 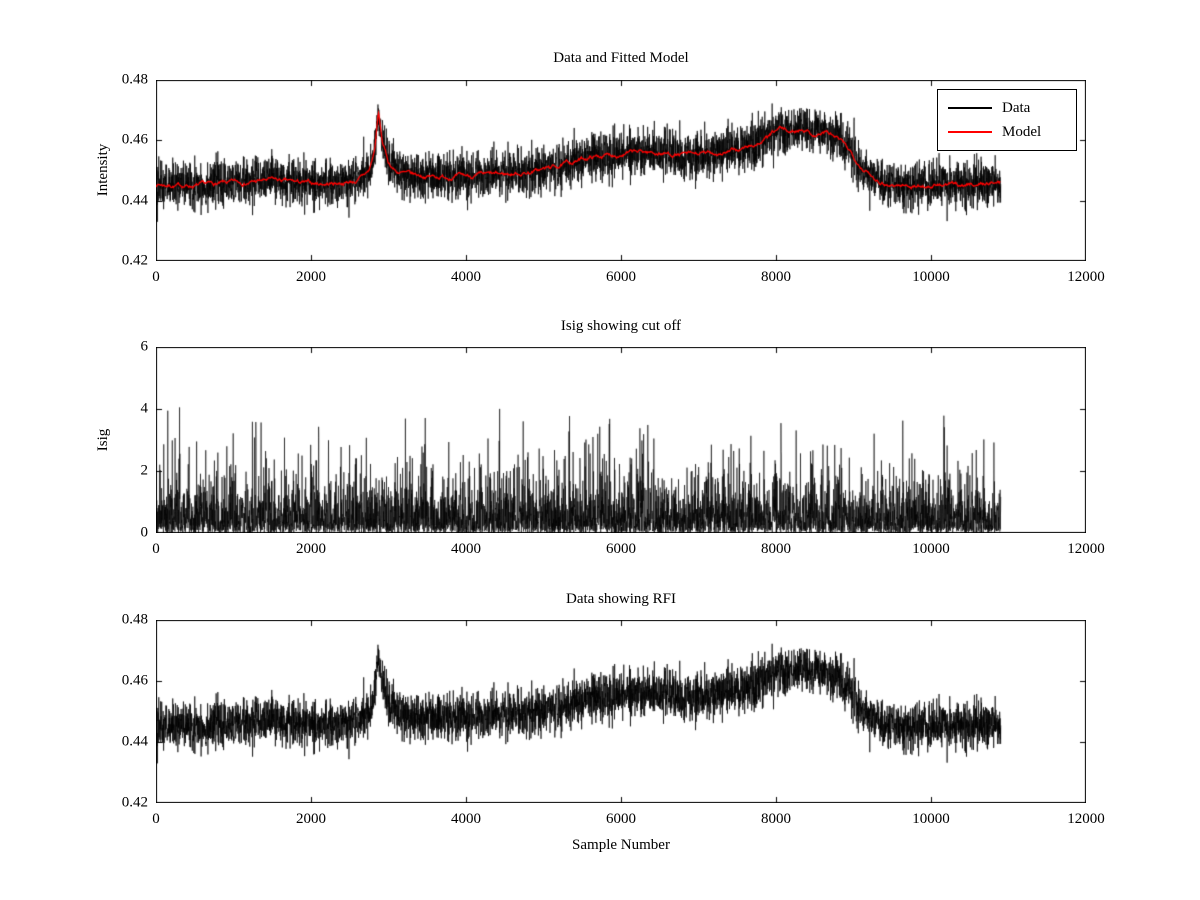 What do you see at coordinates (1022, 131) in the screenshot?
I see `legend-model-label: Model` at bounding box center [1022, 131].